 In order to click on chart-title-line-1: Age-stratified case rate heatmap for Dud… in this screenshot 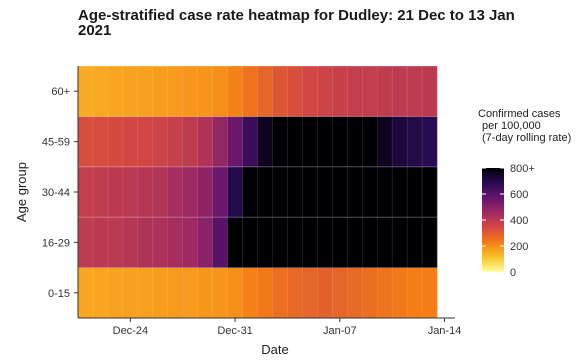, I will do `click(296, 15)`.